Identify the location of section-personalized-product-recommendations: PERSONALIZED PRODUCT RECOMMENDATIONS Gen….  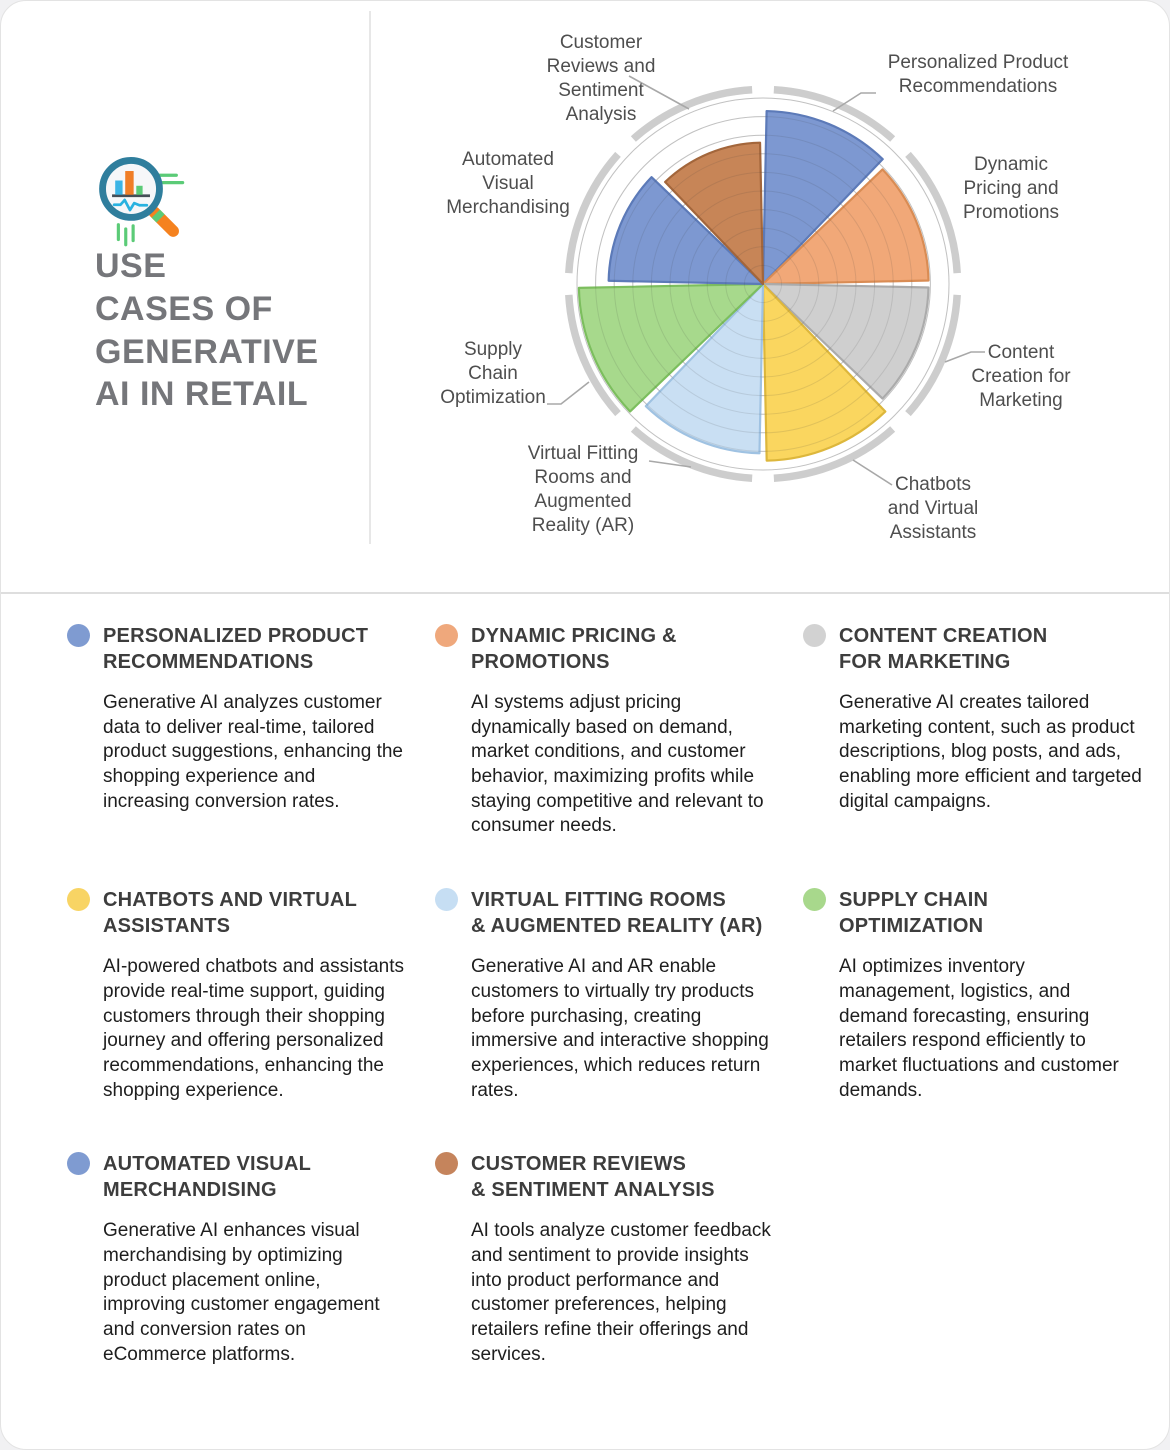
(237, 731).